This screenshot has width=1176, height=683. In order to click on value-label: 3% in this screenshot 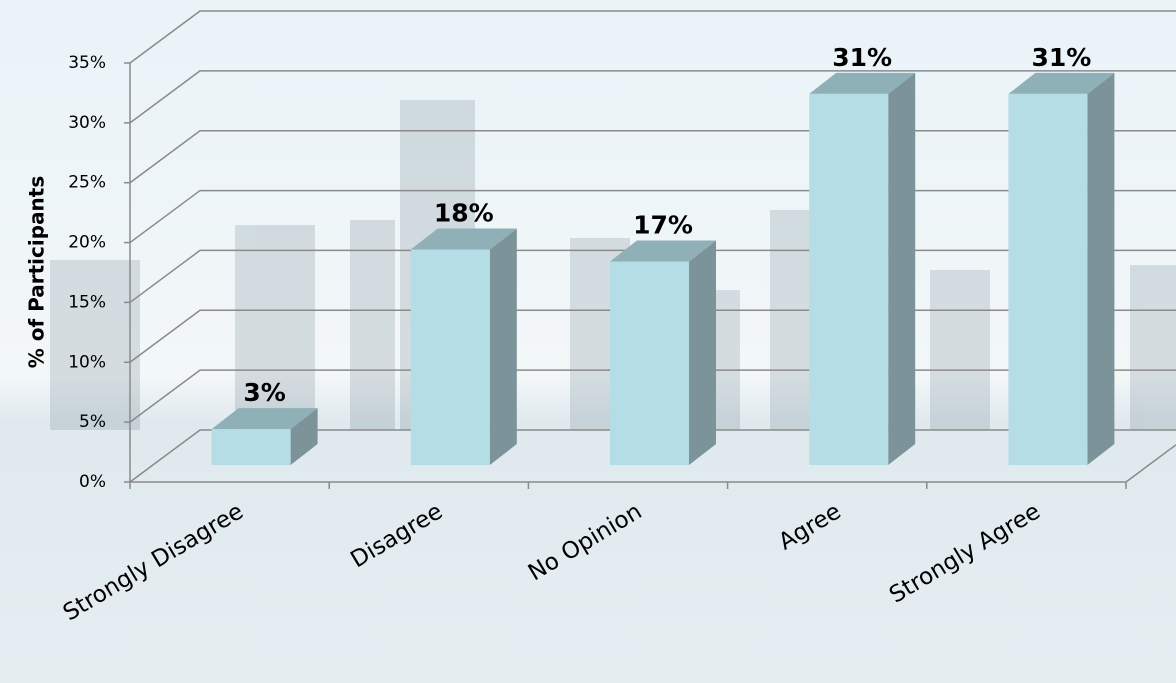, I will do `click(264, 392)`.